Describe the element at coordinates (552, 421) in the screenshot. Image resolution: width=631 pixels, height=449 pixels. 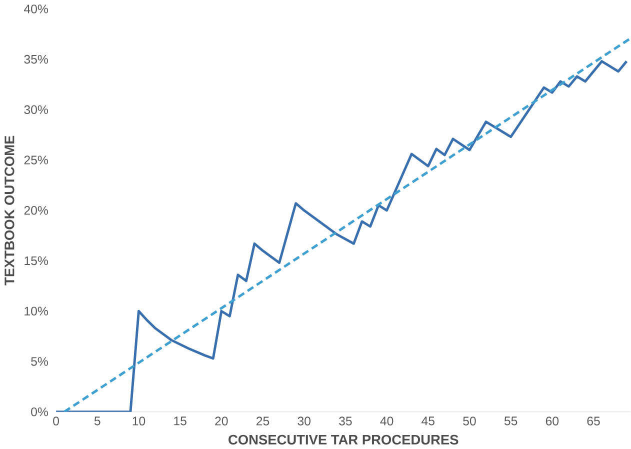
I see `x-tick-label: 60` at that location.